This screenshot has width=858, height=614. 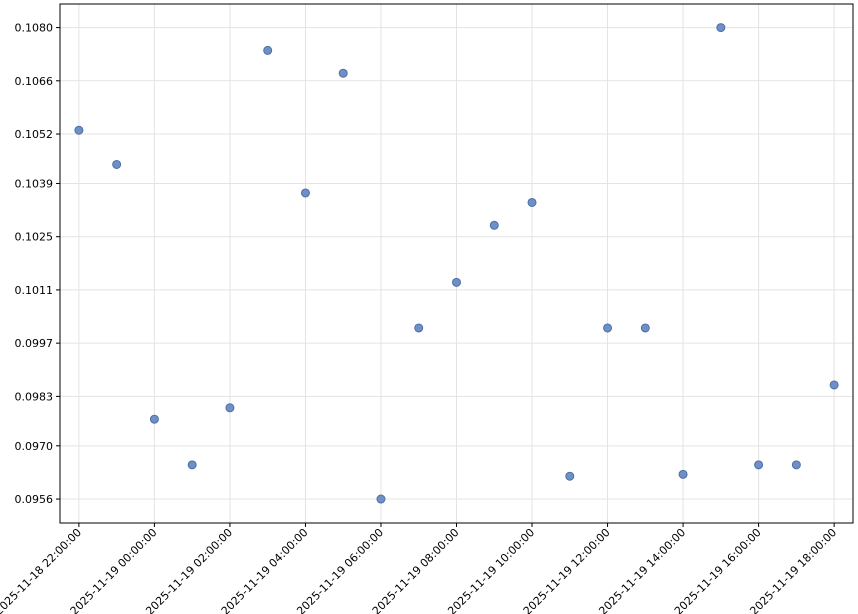 I want to click on x-tick-label: 2025-11-19 02:00:00, so click(x=189, y=570).